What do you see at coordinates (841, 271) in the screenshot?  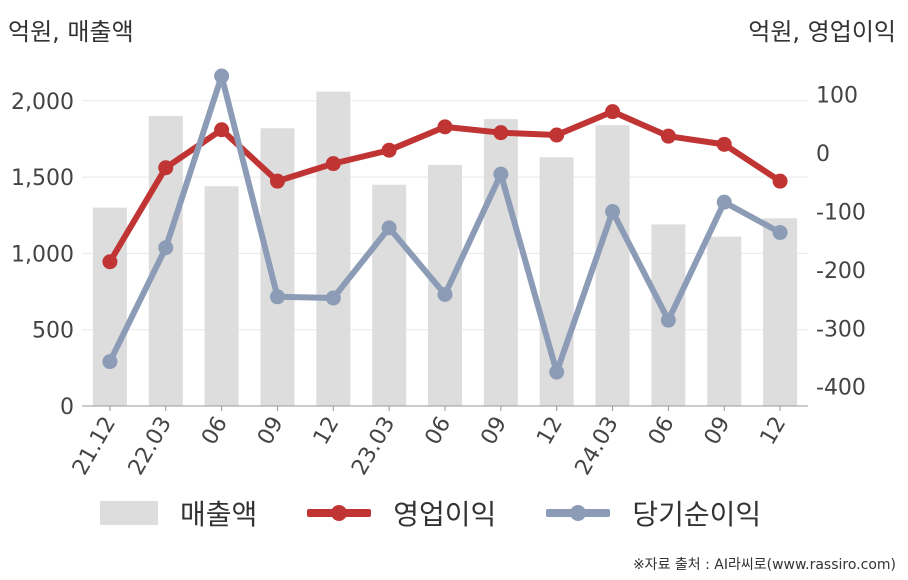 I see `y-right-tick-label: -200` at bounding box center [841, 271].